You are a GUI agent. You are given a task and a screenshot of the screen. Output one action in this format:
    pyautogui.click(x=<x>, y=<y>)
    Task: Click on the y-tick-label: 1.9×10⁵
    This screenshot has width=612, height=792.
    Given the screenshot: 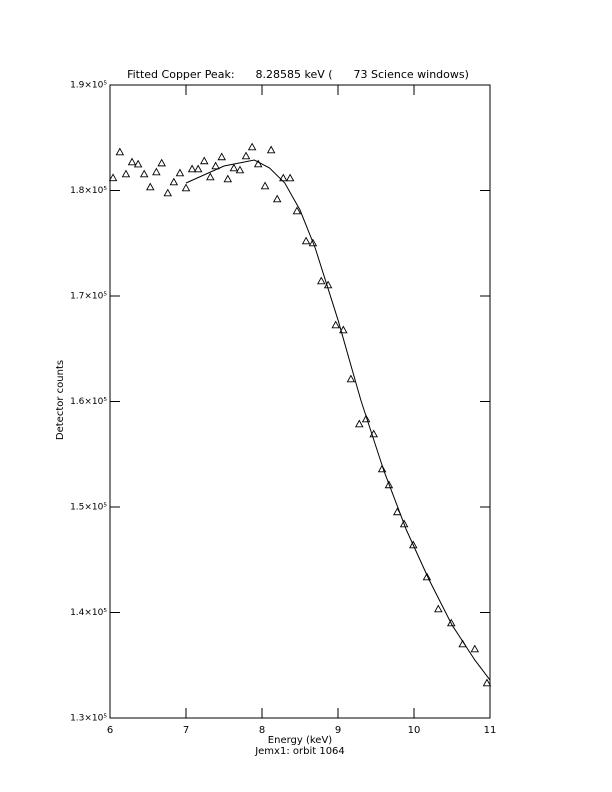 What is the action you would take?
    pyautogui.click(x=88, y=86)
    